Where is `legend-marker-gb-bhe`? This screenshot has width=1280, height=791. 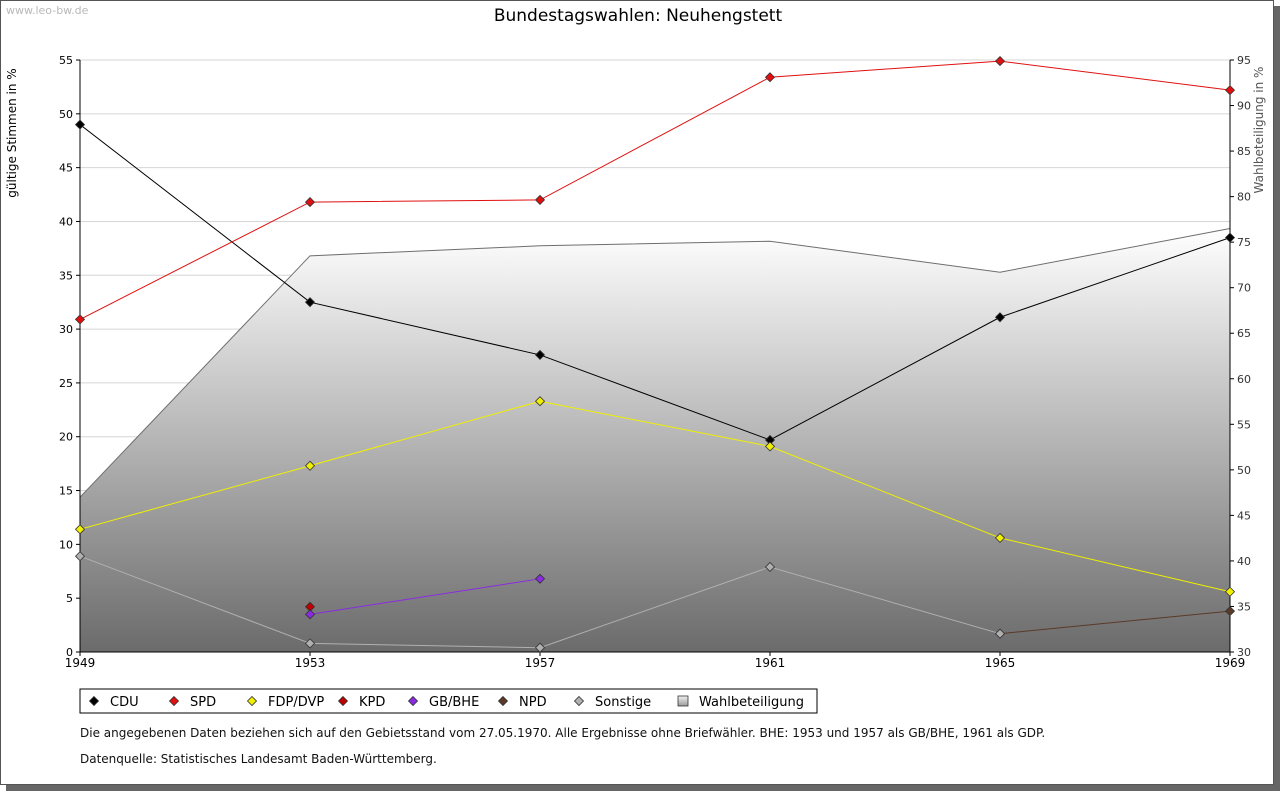 legend-marker-gb-bhe is located at coordinates (413, 701).